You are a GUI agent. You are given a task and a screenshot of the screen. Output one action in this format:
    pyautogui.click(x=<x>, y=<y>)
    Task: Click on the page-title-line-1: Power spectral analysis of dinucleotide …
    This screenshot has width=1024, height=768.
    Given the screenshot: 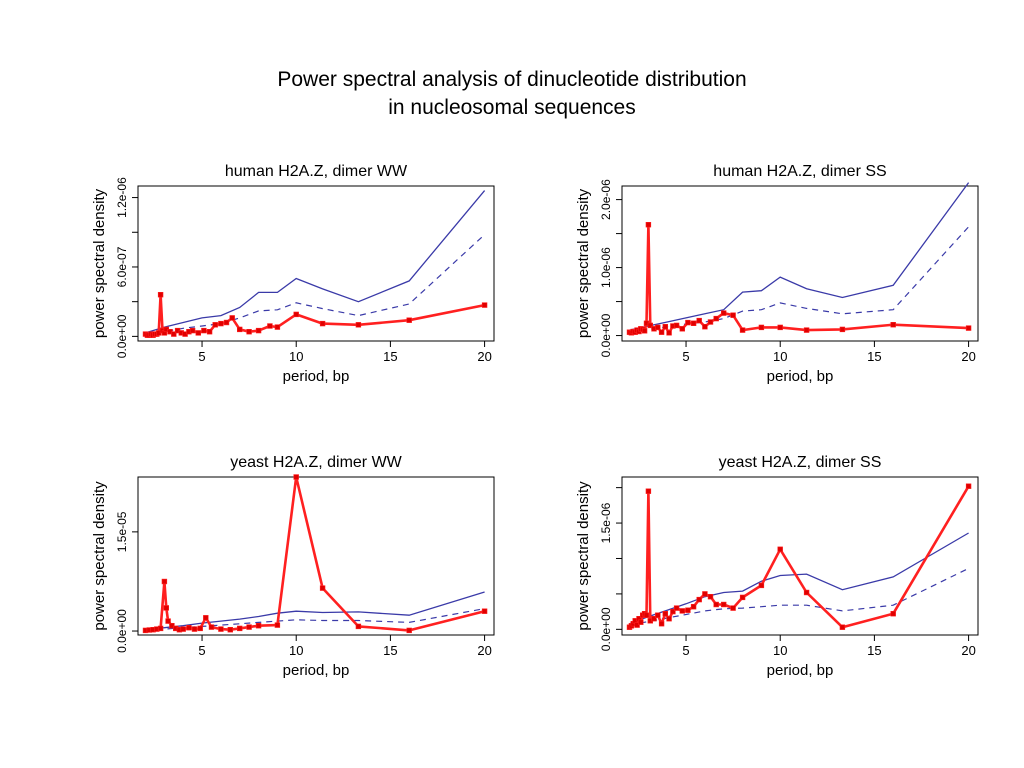 What is the action you would take?
    pyautogui.click(x=512, y=79)
    